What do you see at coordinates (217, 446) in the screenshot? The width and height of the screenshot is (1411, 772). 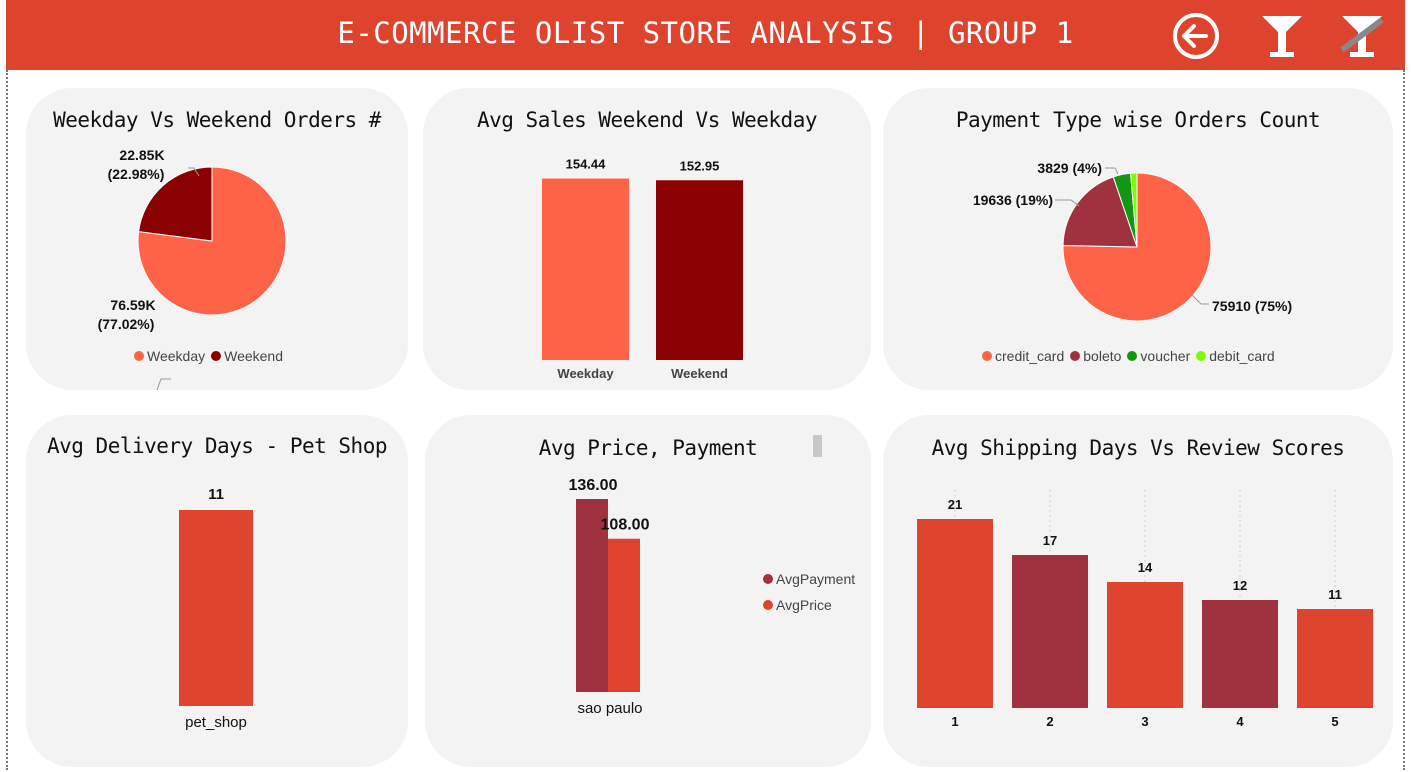 I see `chart-title: Avg Delivery Days - Pet Shop` at bounding box center [217, 446].